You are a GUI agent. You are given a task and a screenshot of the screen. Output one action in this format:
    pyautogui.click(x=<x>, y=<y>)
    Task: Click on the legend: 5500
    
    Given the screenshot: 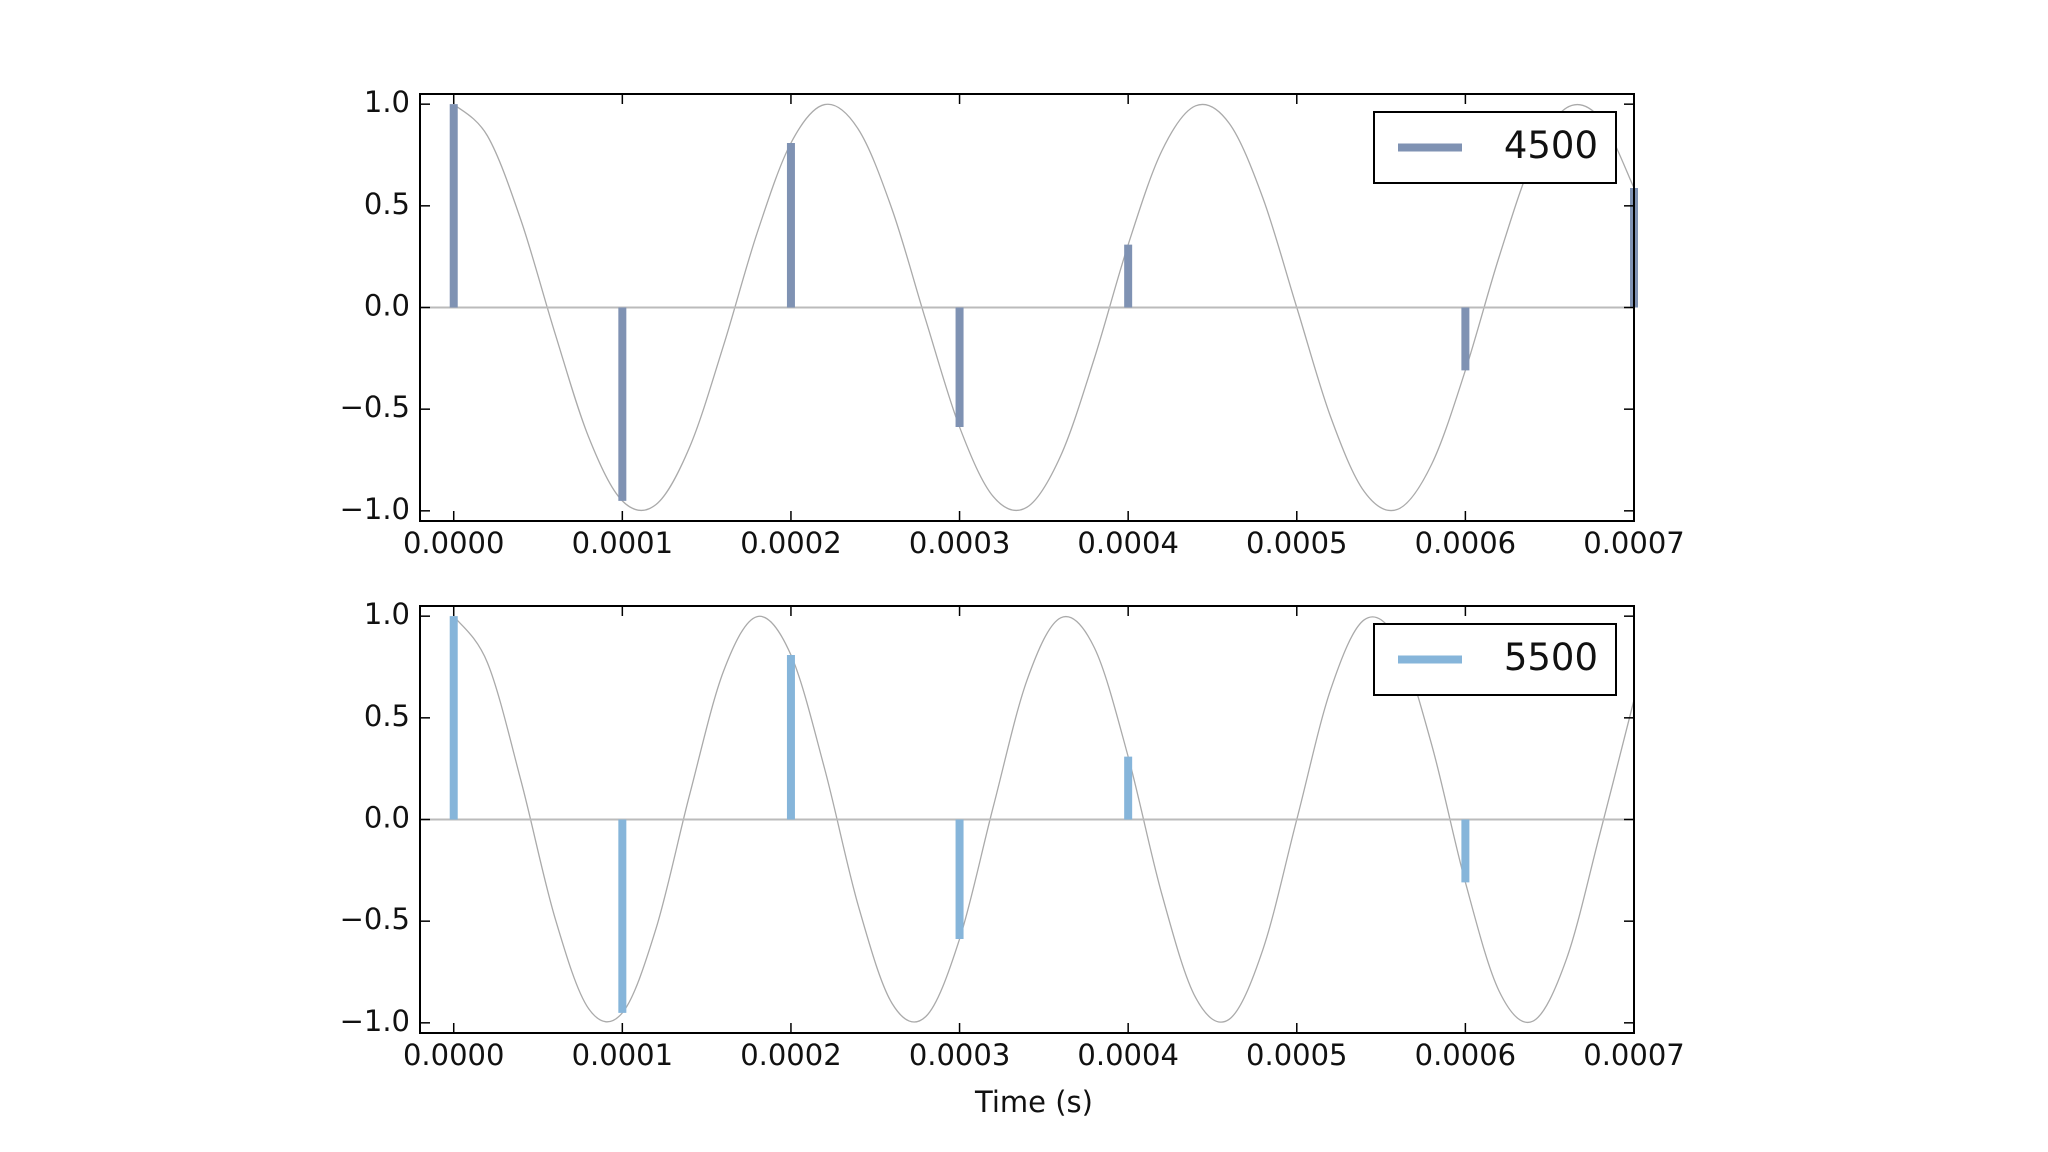 What is the action you would take?
    pyautogui.click(x=1495, y=659)
    